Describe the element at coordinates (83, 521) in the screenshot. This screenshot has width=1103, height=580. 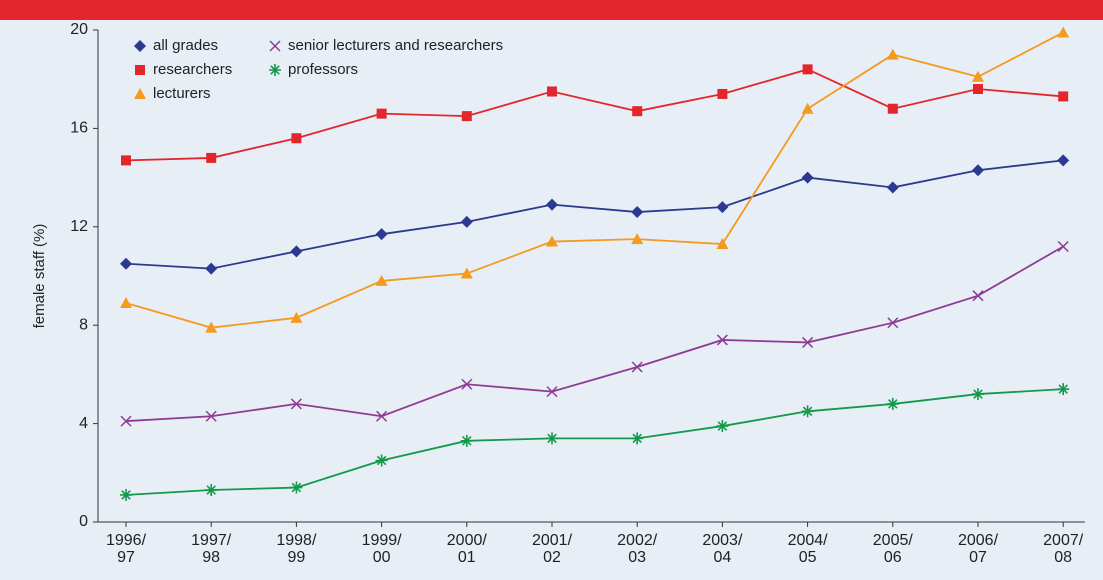
I see `y-tick-label: 0` at that location.